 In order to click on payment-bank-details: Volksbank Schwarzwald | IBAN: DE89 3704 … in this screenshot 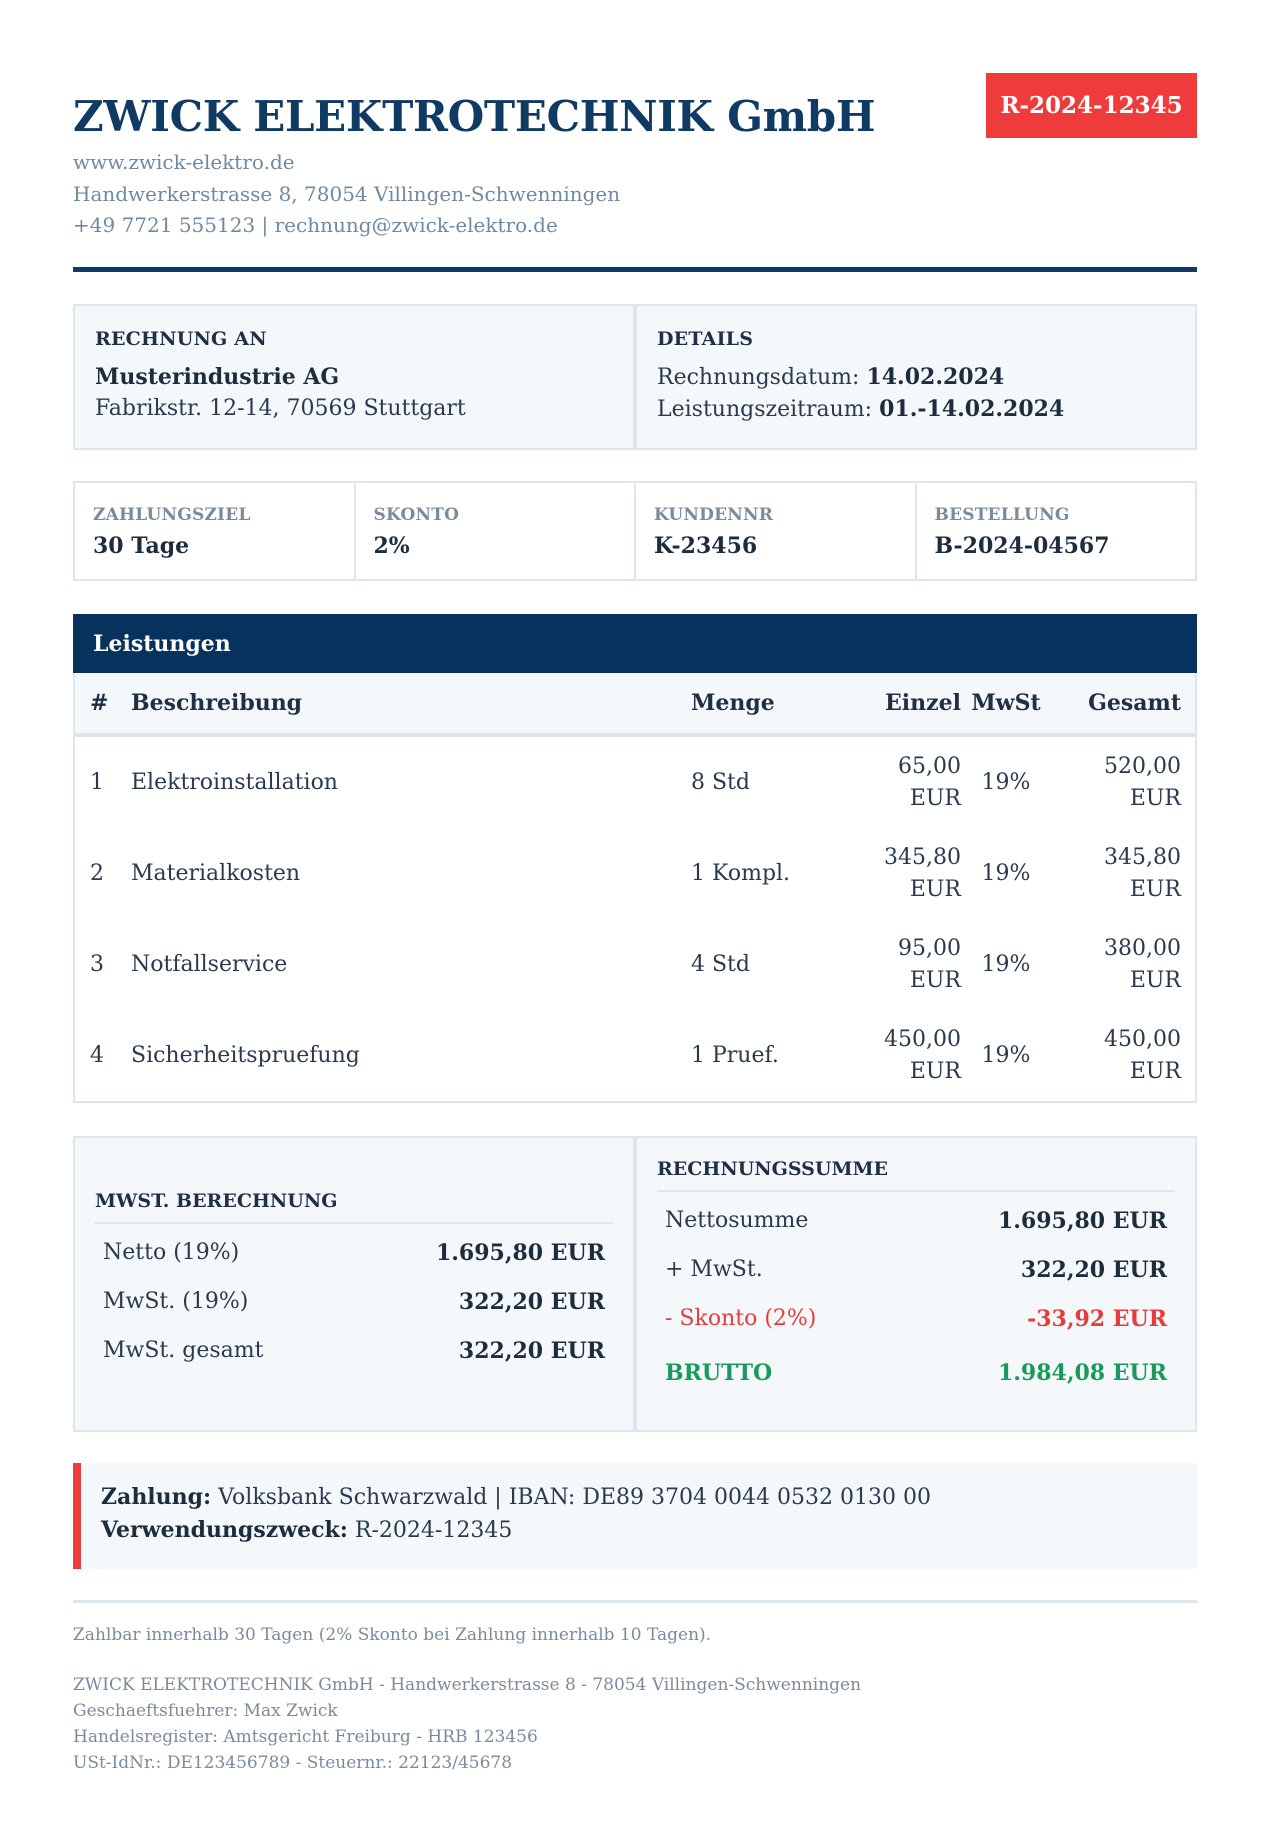, I will do `click(574, 1497)`.